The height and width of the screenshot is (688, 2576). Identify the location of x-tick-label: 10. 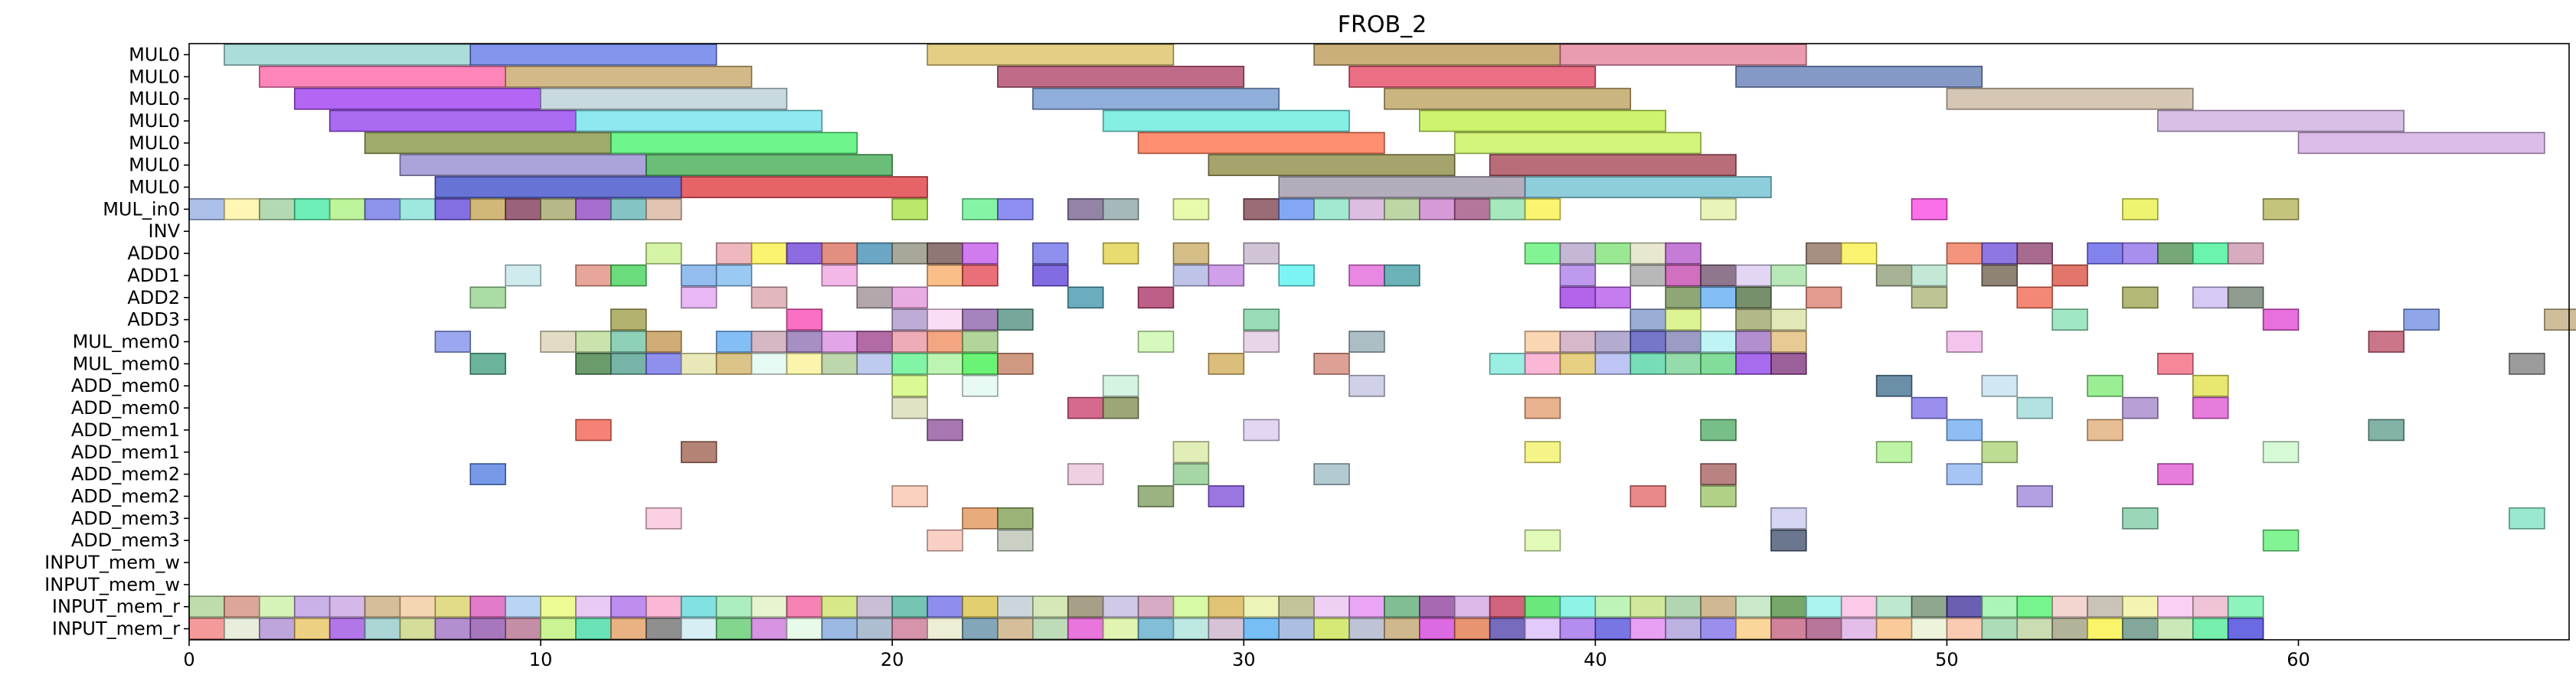
(541, 660).